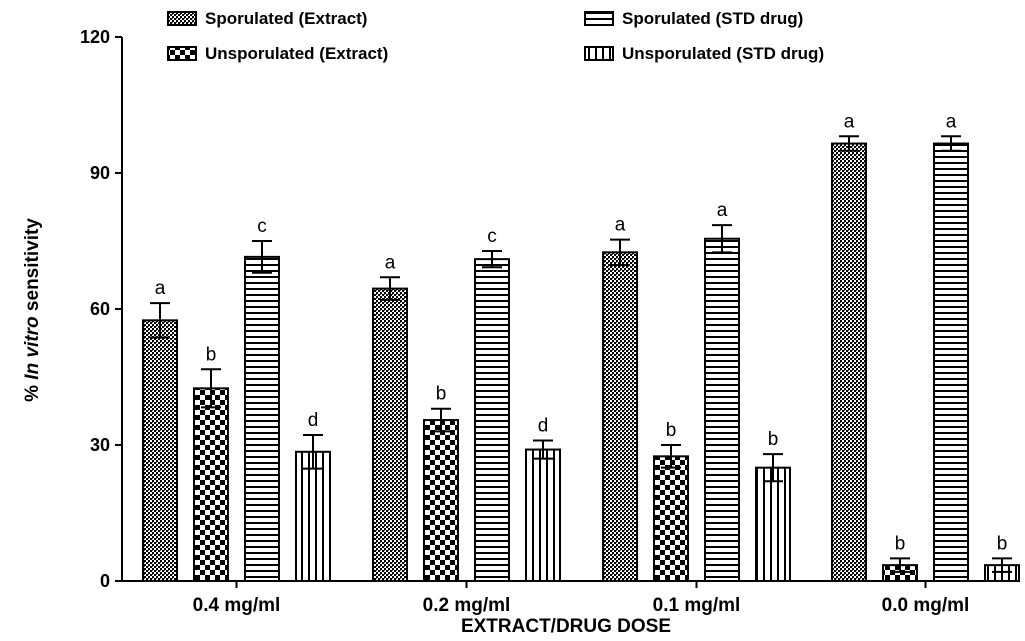 The height and width of the screenshot is (641, 1025). I want to click on y-tick-label: 0, so click(105, 581).